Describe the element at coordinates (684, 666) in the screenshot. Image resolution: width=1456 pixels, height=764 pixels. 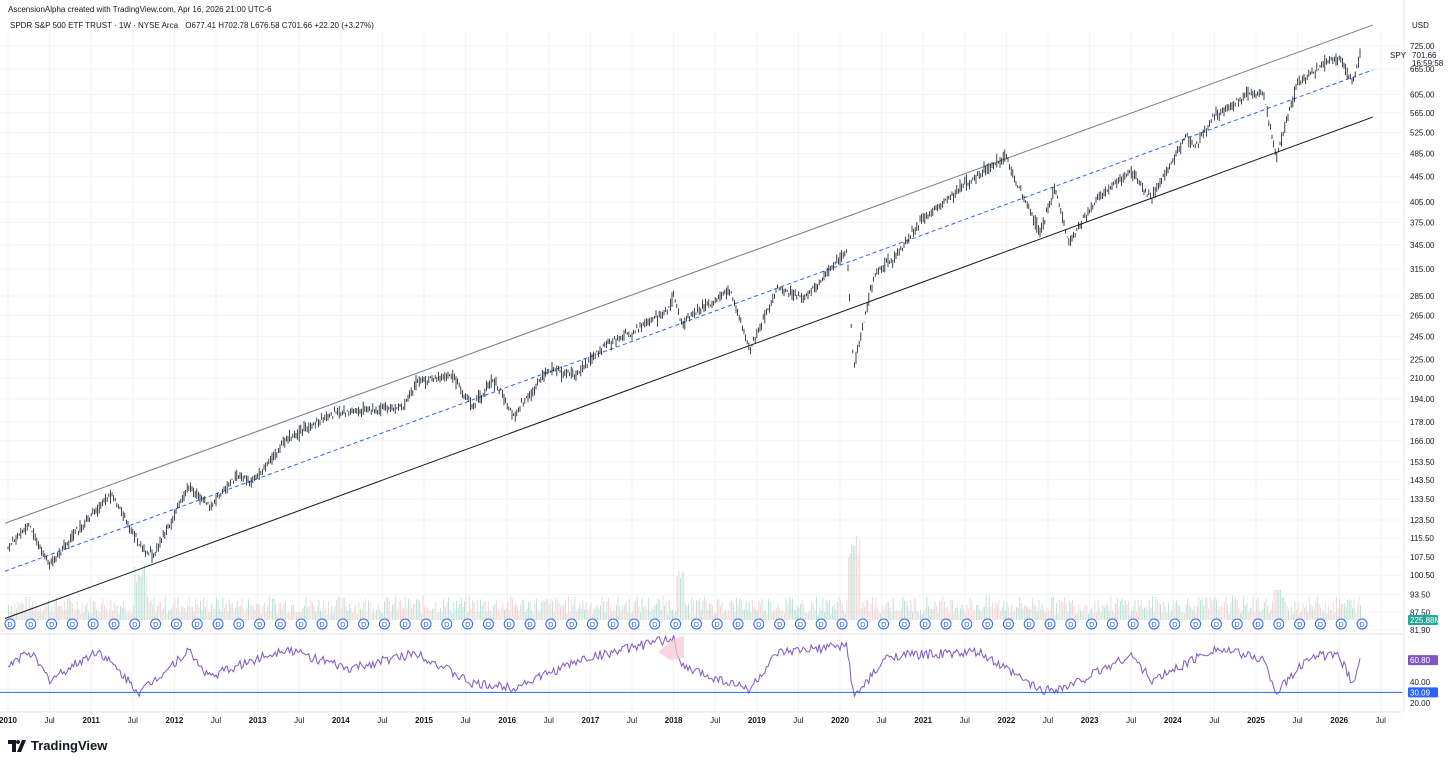
I see `rsi-line` at that location.